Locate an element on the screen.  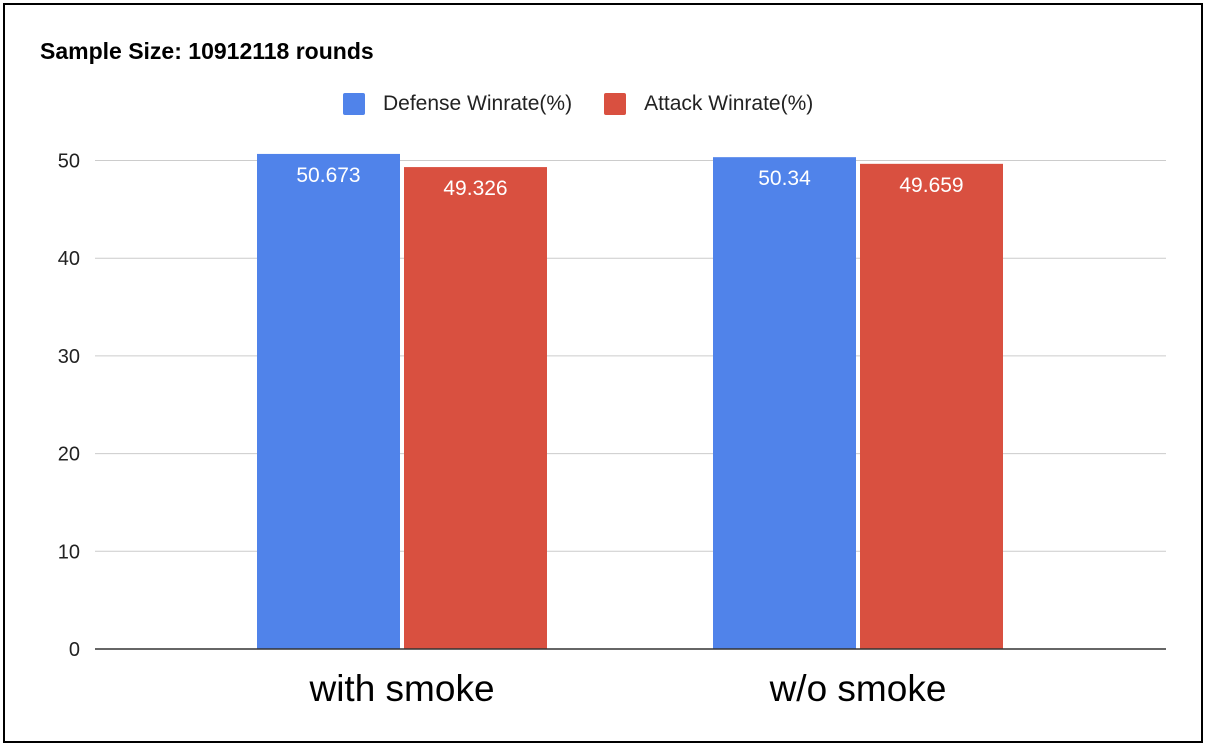
legend-item-attack: Attack Winrate(%) is located at coordinates (708, 104).